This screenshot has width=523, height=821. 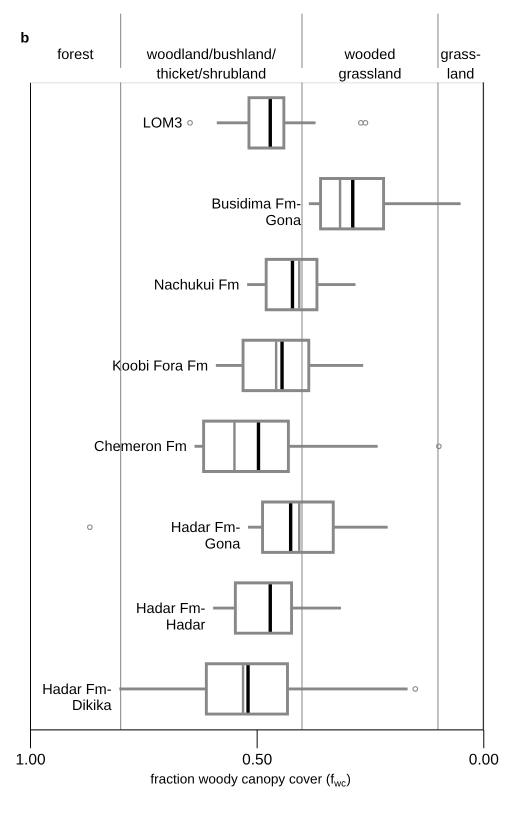 I want to click on chart-title: b, so click(x=25, y=38).